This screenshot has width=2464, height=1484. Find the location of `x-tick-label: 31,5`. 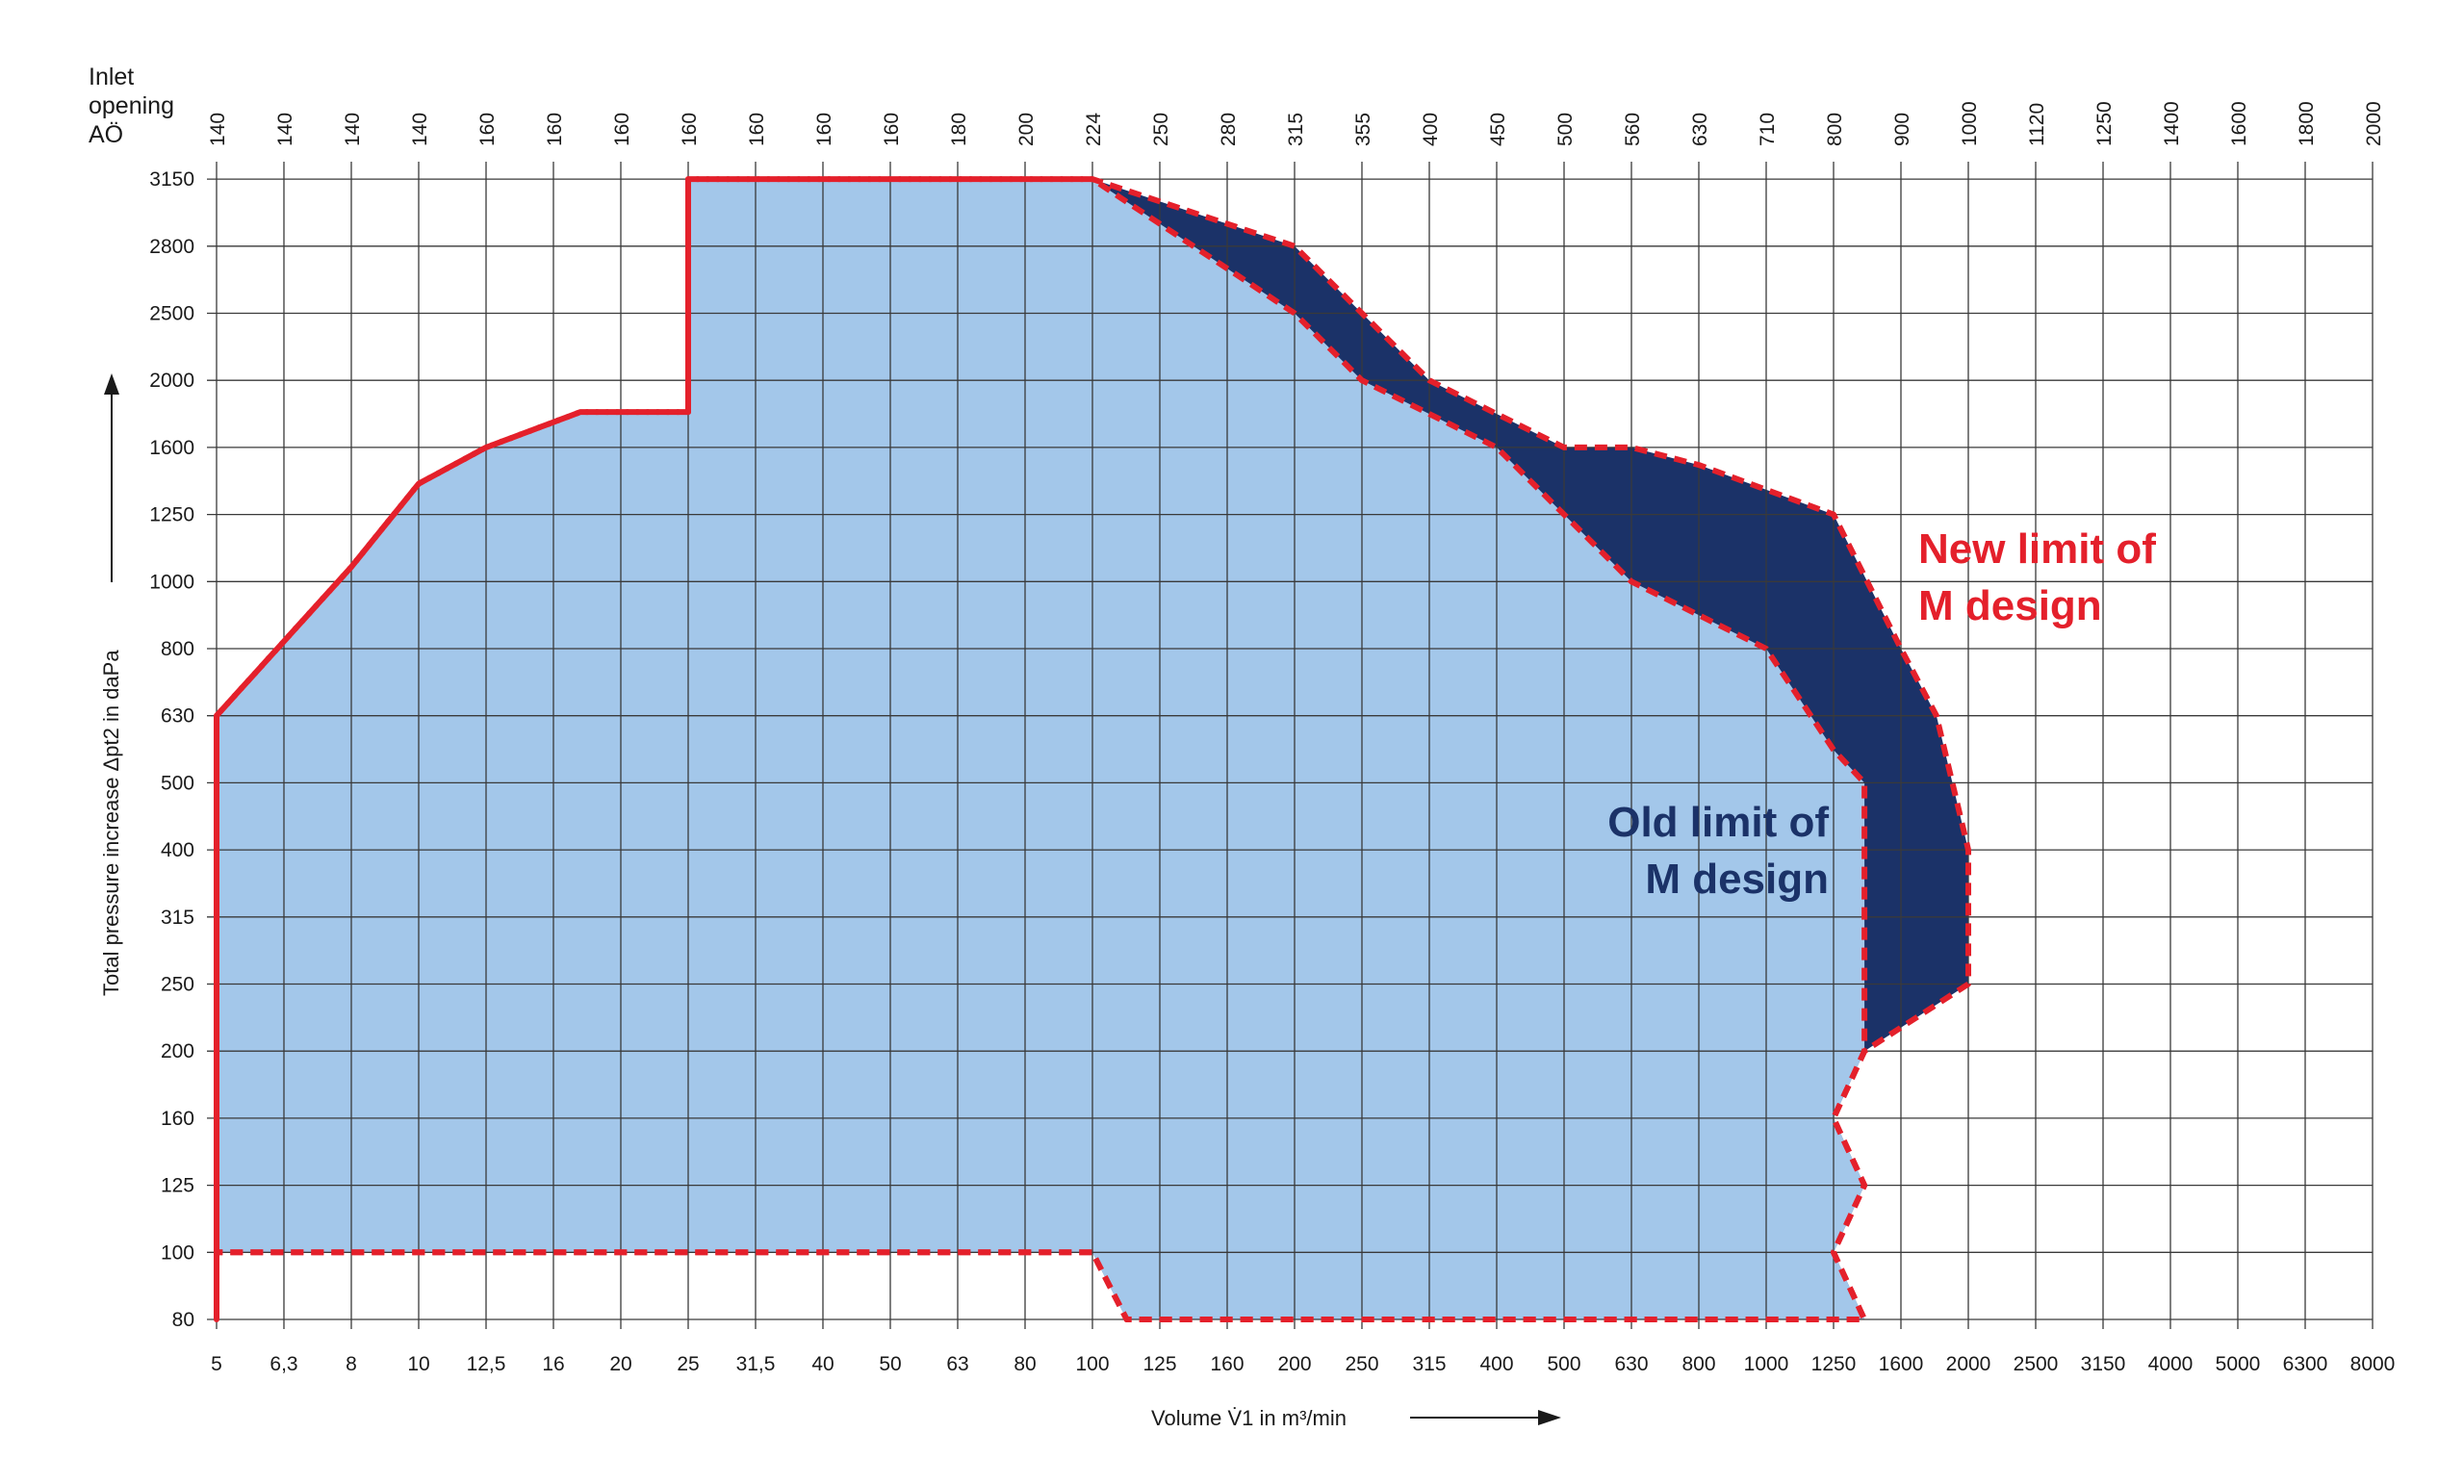

x-tick-label: 31,5 is located at coordinates (756, 1364).